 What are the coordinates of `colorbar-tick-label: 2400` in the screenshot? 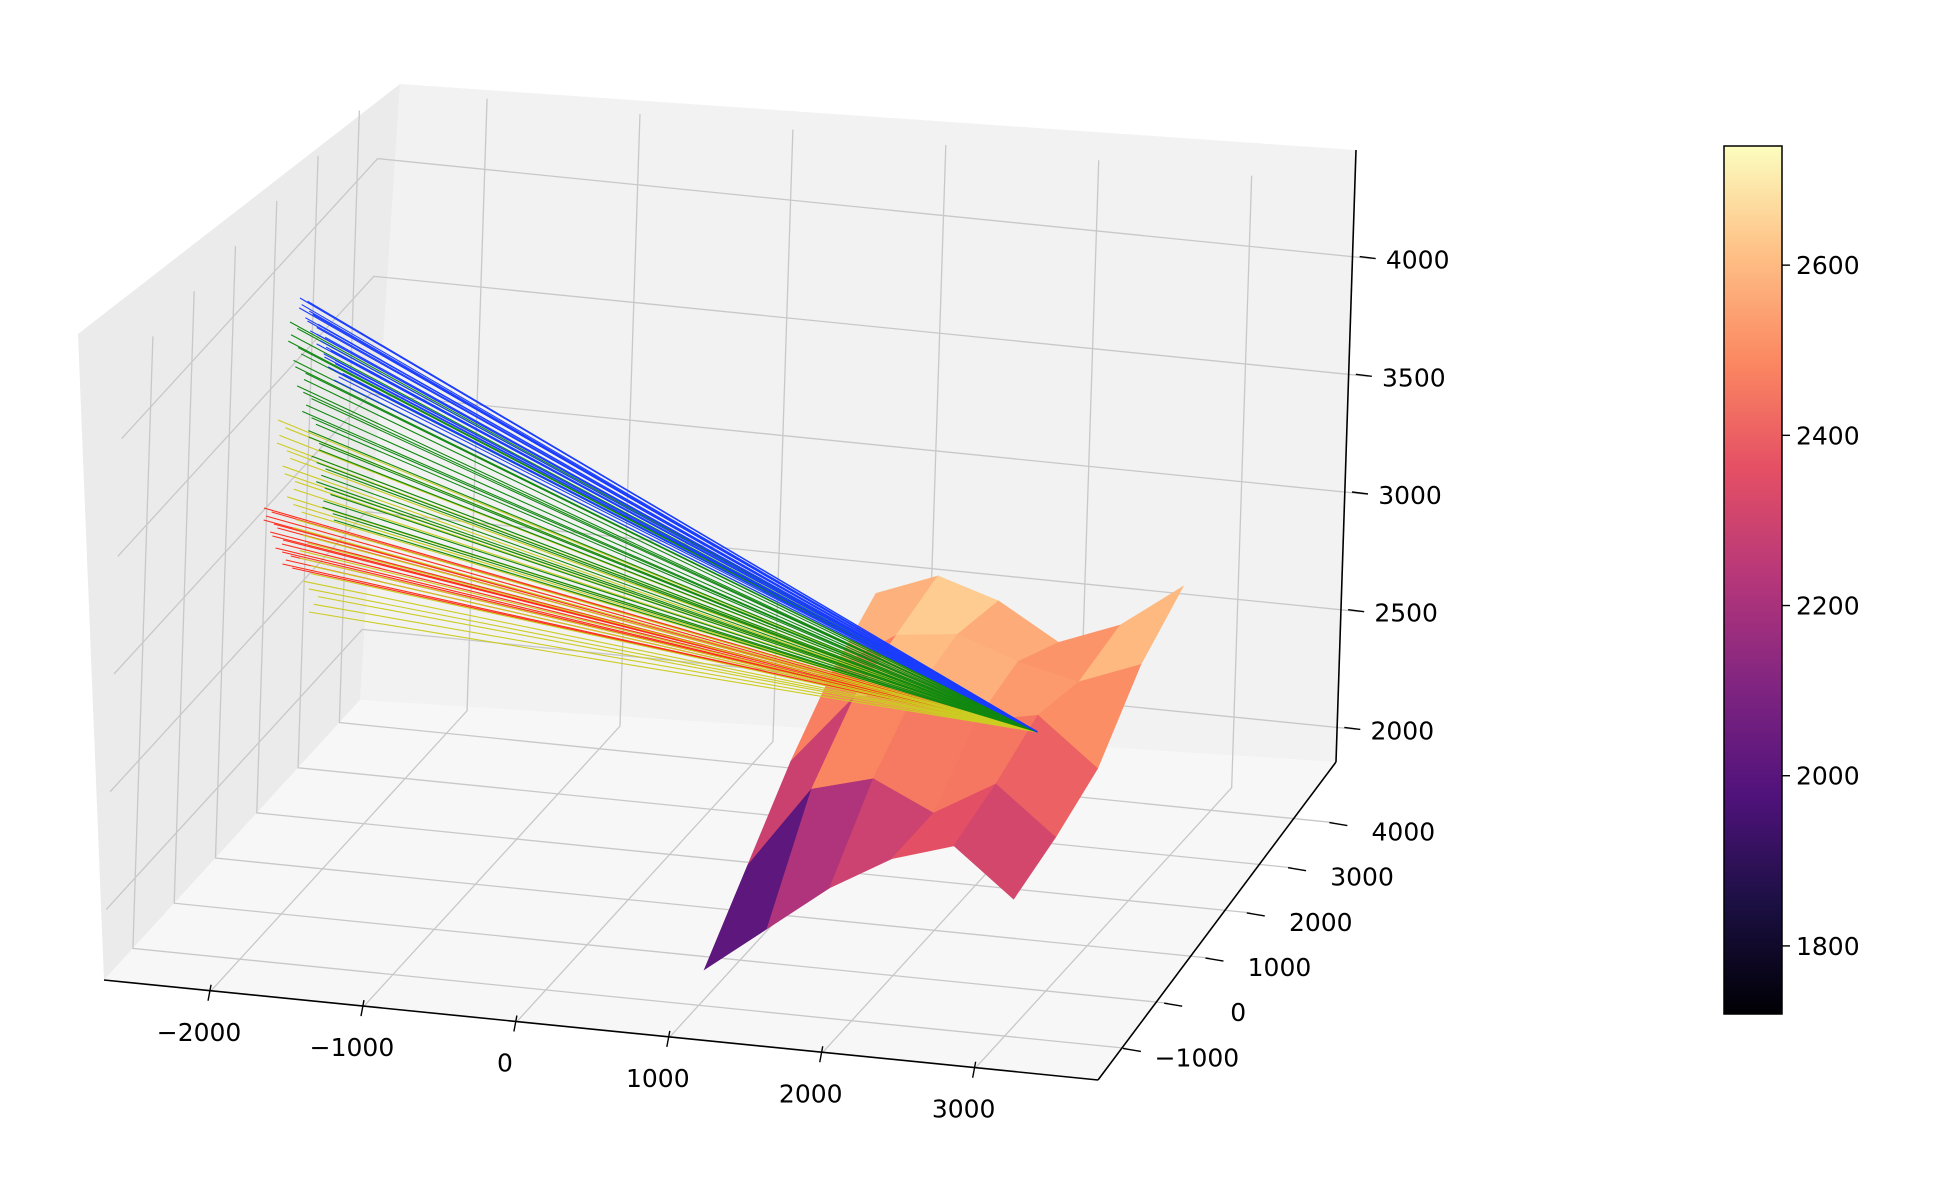 It's located at (1828, 435).